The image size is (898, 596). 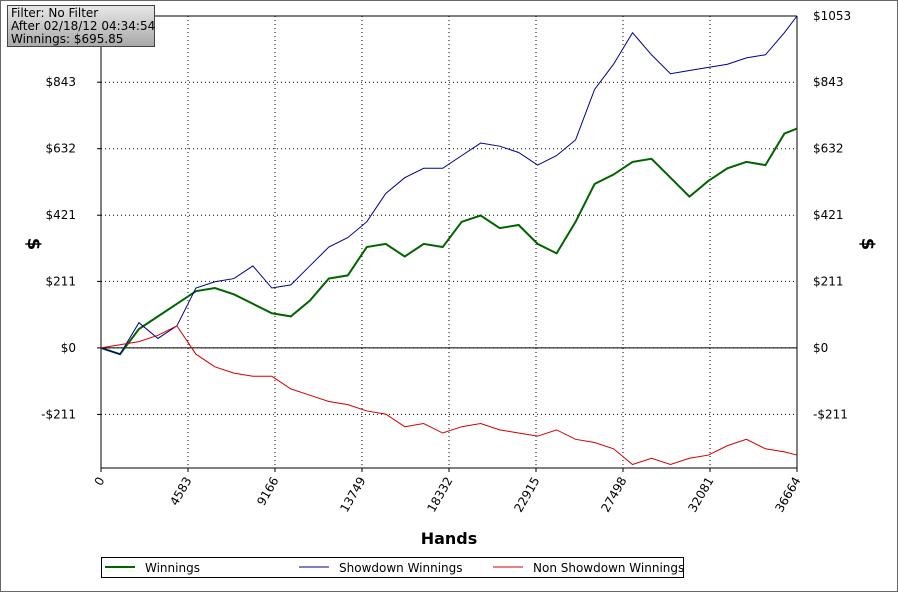 I want to click on y-tick-label: $843, so click(x=60, y=82).